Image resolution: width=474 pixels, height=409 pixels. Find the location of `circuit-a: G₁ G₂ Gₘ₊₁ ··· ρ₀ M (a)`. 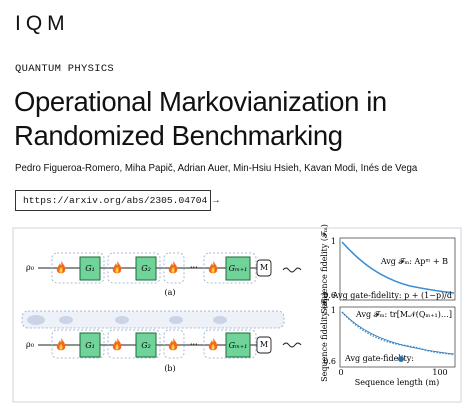

circuit-a: G₁ G₂ Gₘ₊₁ ··· ρ₀ M (a) is located at coordinates (164, 274).